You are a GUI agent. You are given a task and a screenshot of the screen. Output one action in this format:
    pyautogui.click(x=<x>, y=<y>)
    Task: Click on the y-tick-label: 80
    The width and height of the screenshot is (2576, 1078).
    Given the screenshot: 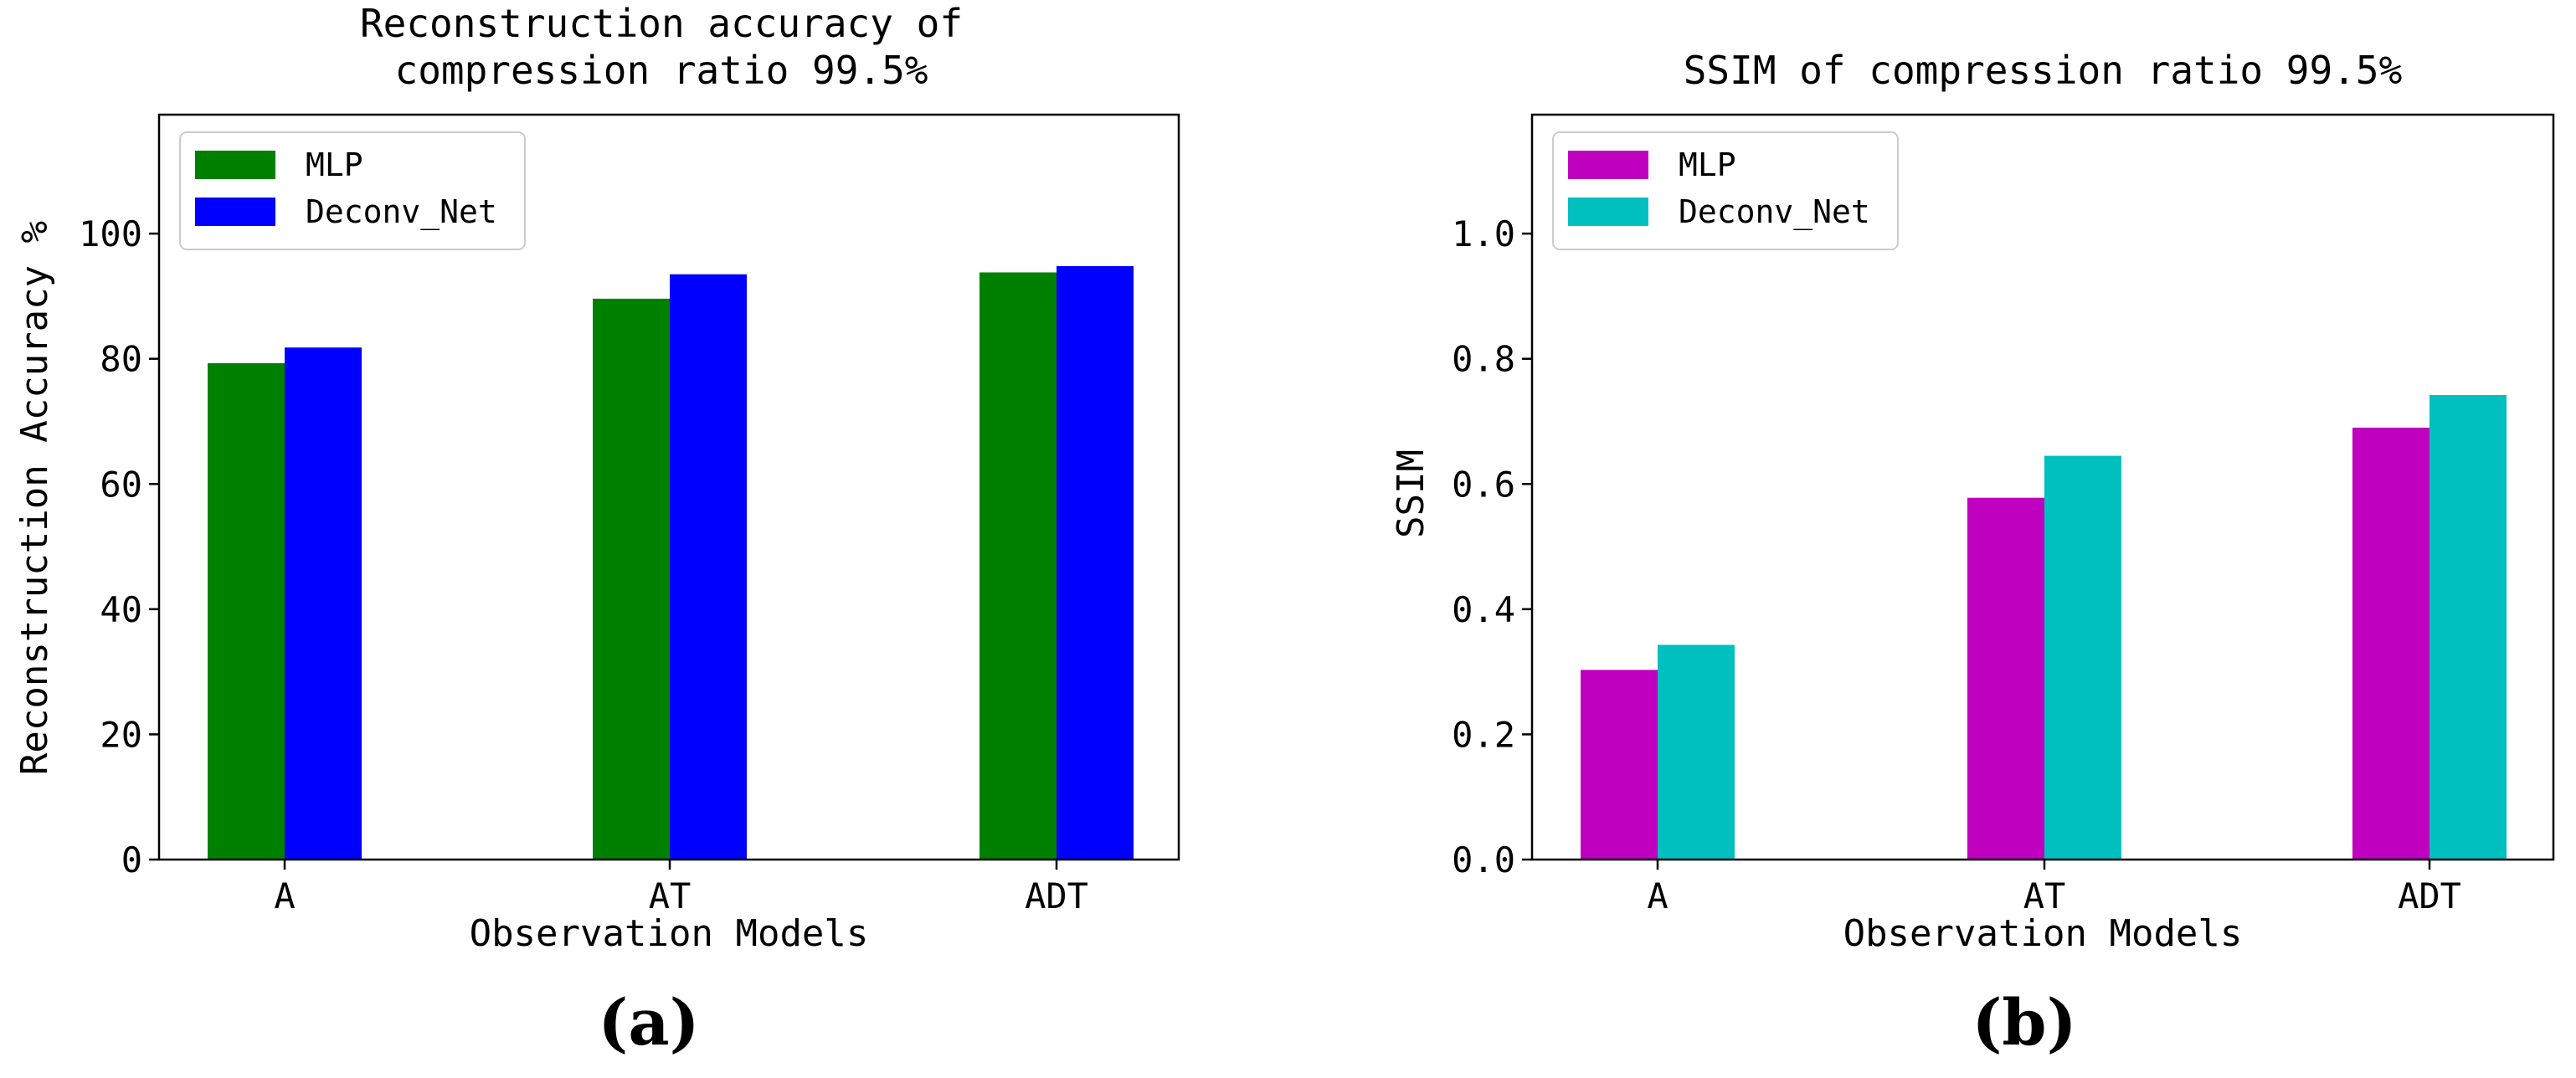 What is the action you would take?
    pyautogui.click(x=121, y=359)
    